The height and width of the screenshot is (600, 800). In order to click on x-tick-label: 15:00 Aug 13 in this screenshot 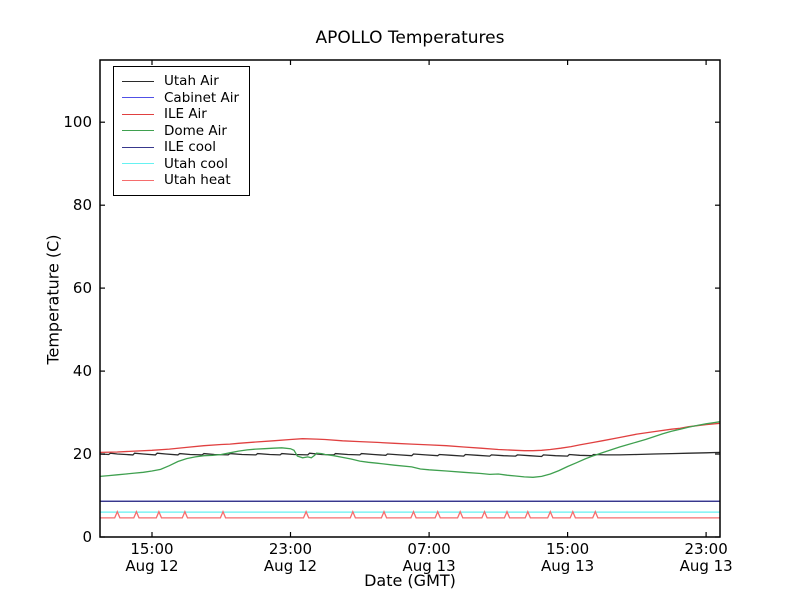, I will do `click(568, 558)`.